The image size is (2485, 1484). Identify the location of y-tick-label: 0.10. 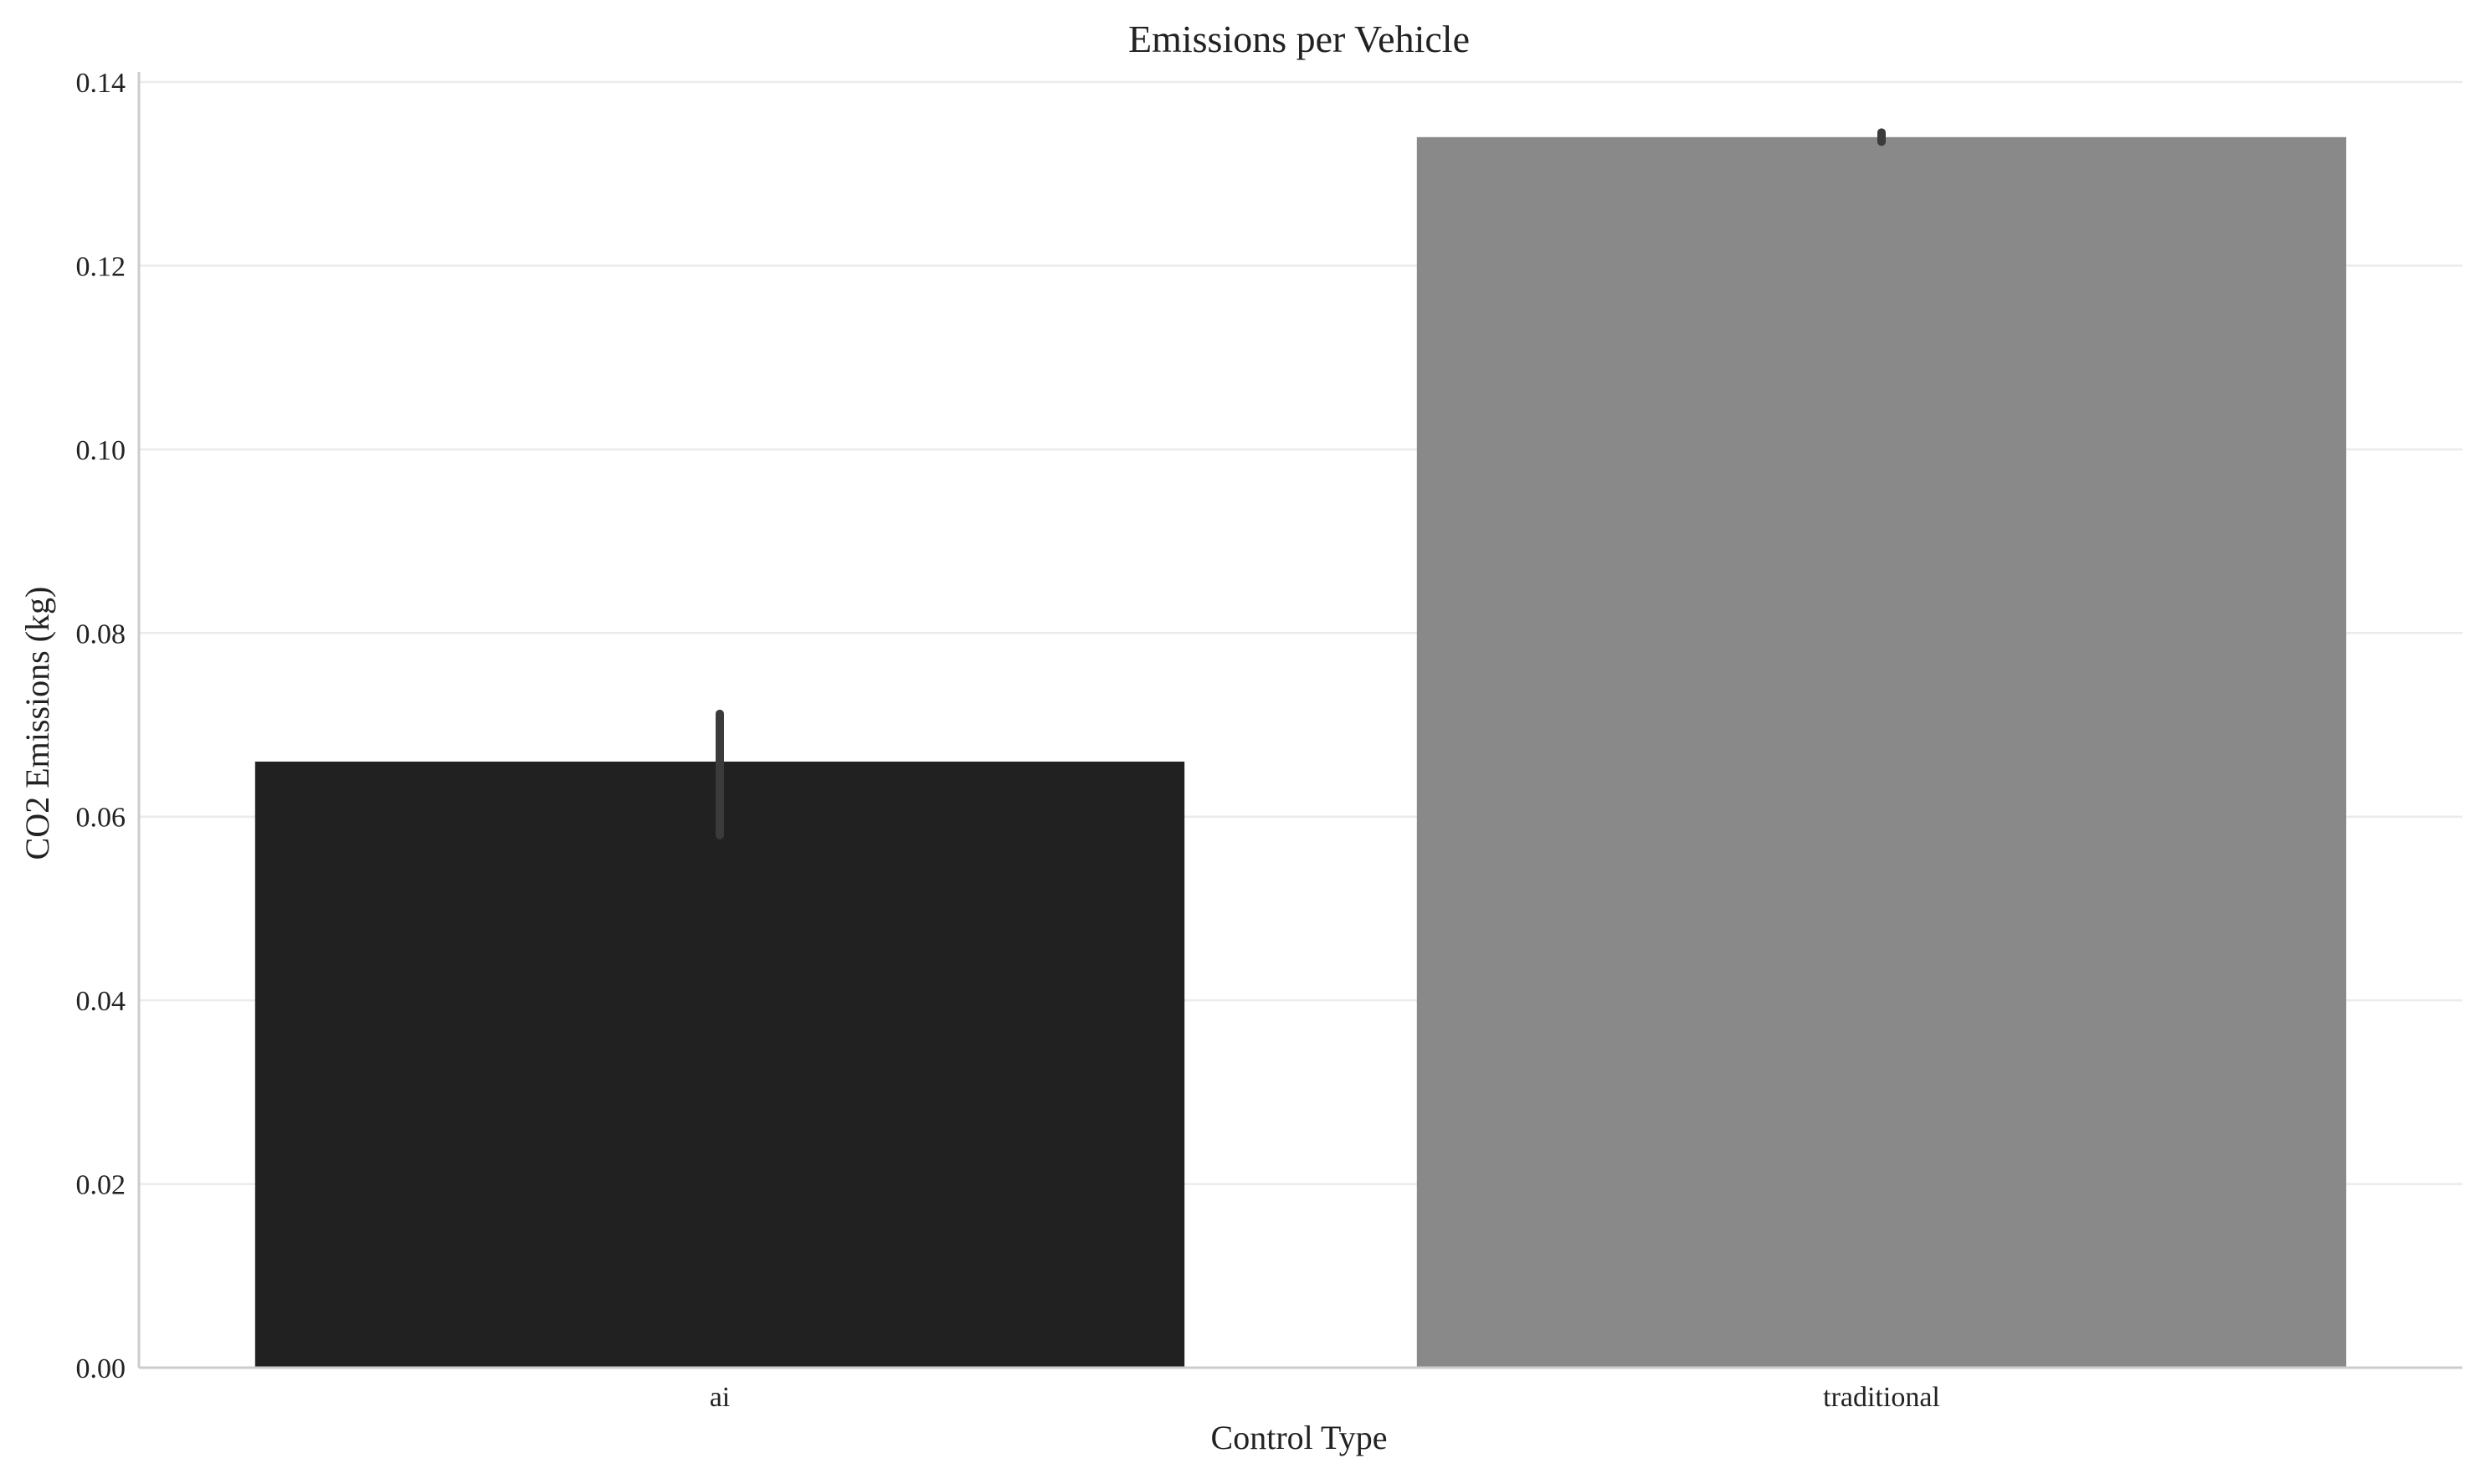
(101, 451).